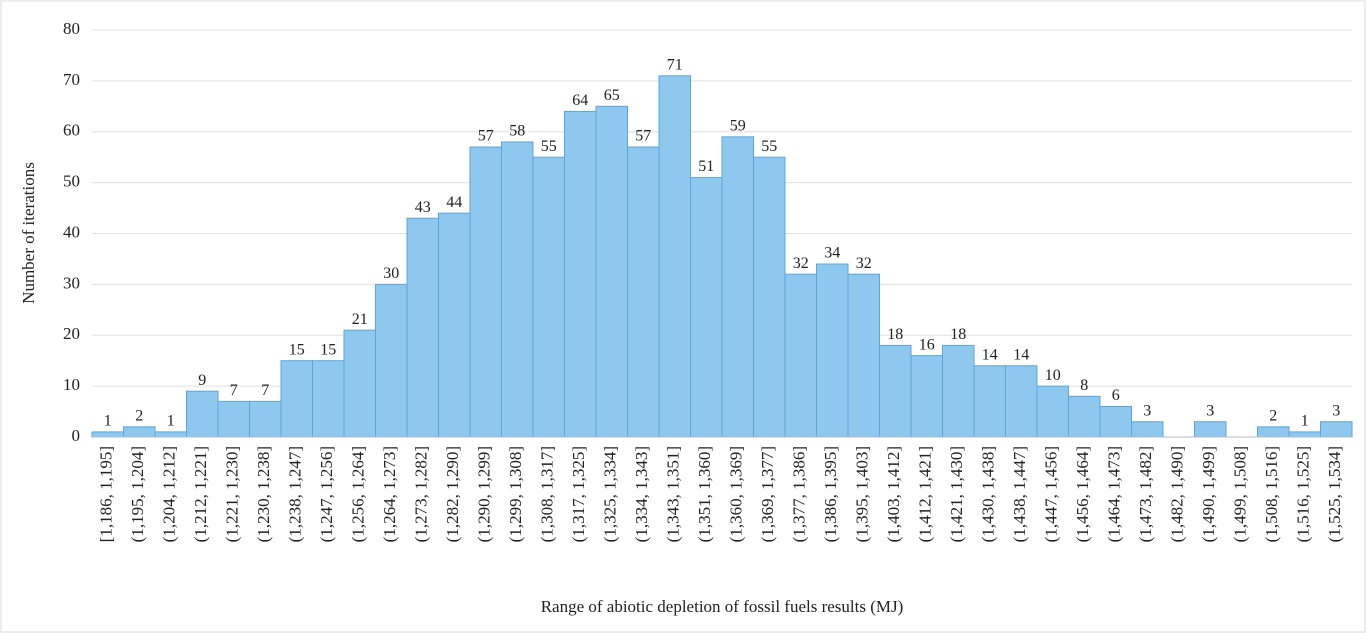 The width and height of the screenshot is (1366, 633). I want to click on data-label: 43, so click(423, 207).